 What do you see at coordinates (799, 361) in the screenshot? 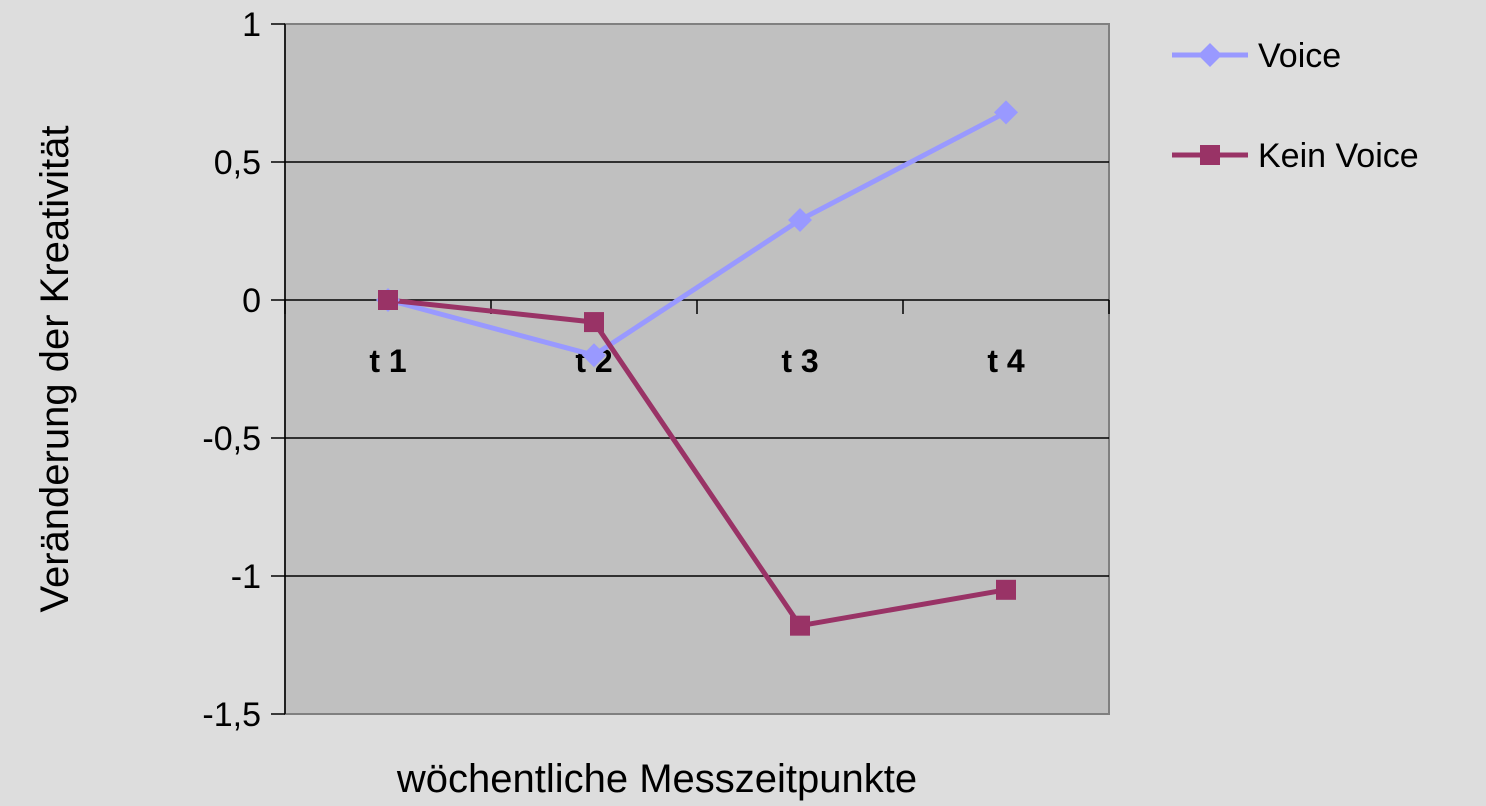
I see `x-tick-label: t 3` at bounding box center [799, 361].